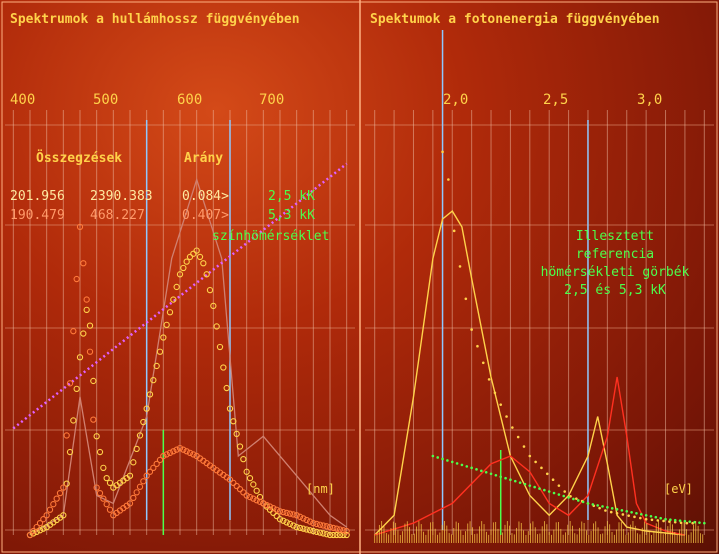  Describe the element at coordinates (205, 215) in the screenshot. I see `row2-ratio: 0.407>` at that location.